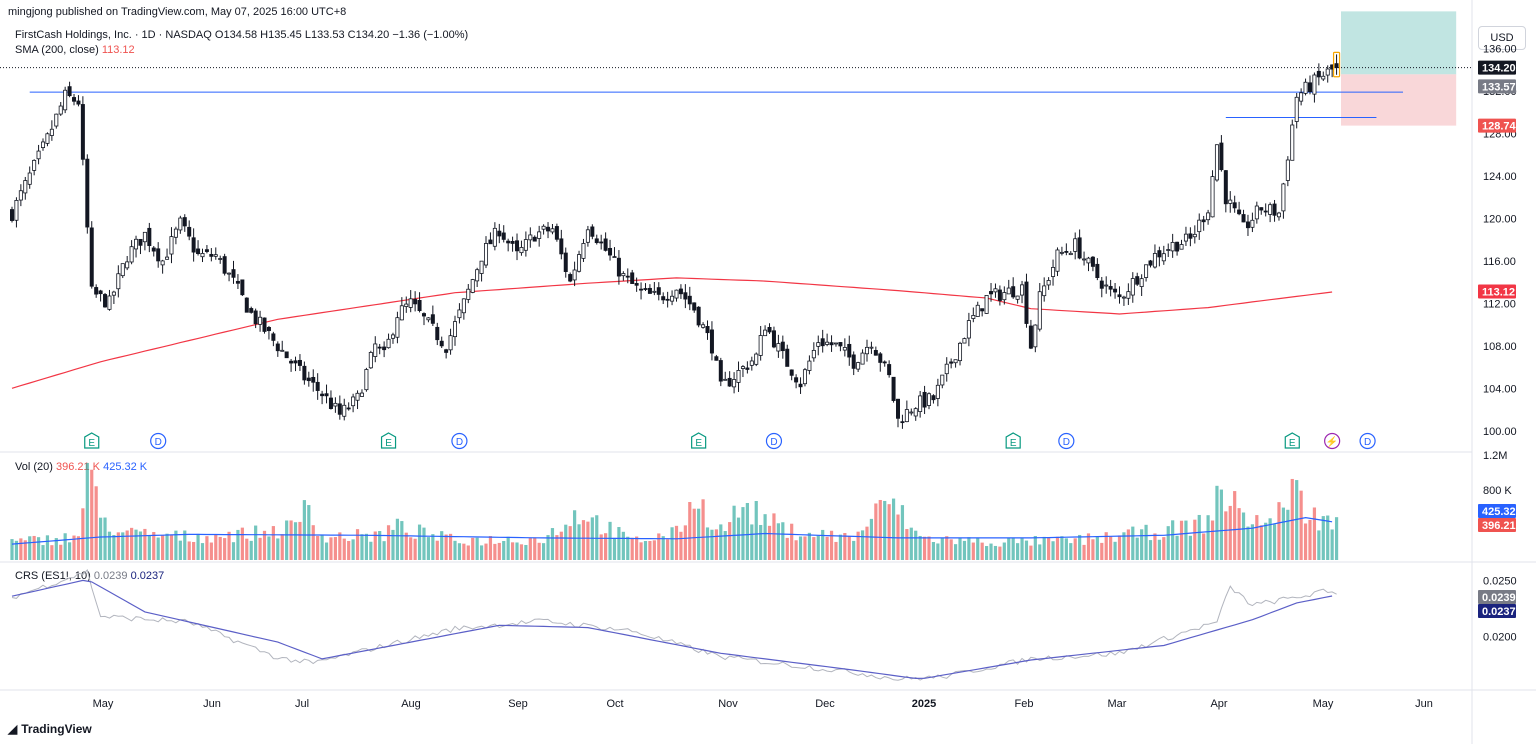 The width and height of the screenshot is (1536, 744). What do you see at coordinates (1500, 389) in the screenshot?
I see `price-tick-label: 104.00` at bounding box center [1500, 389].